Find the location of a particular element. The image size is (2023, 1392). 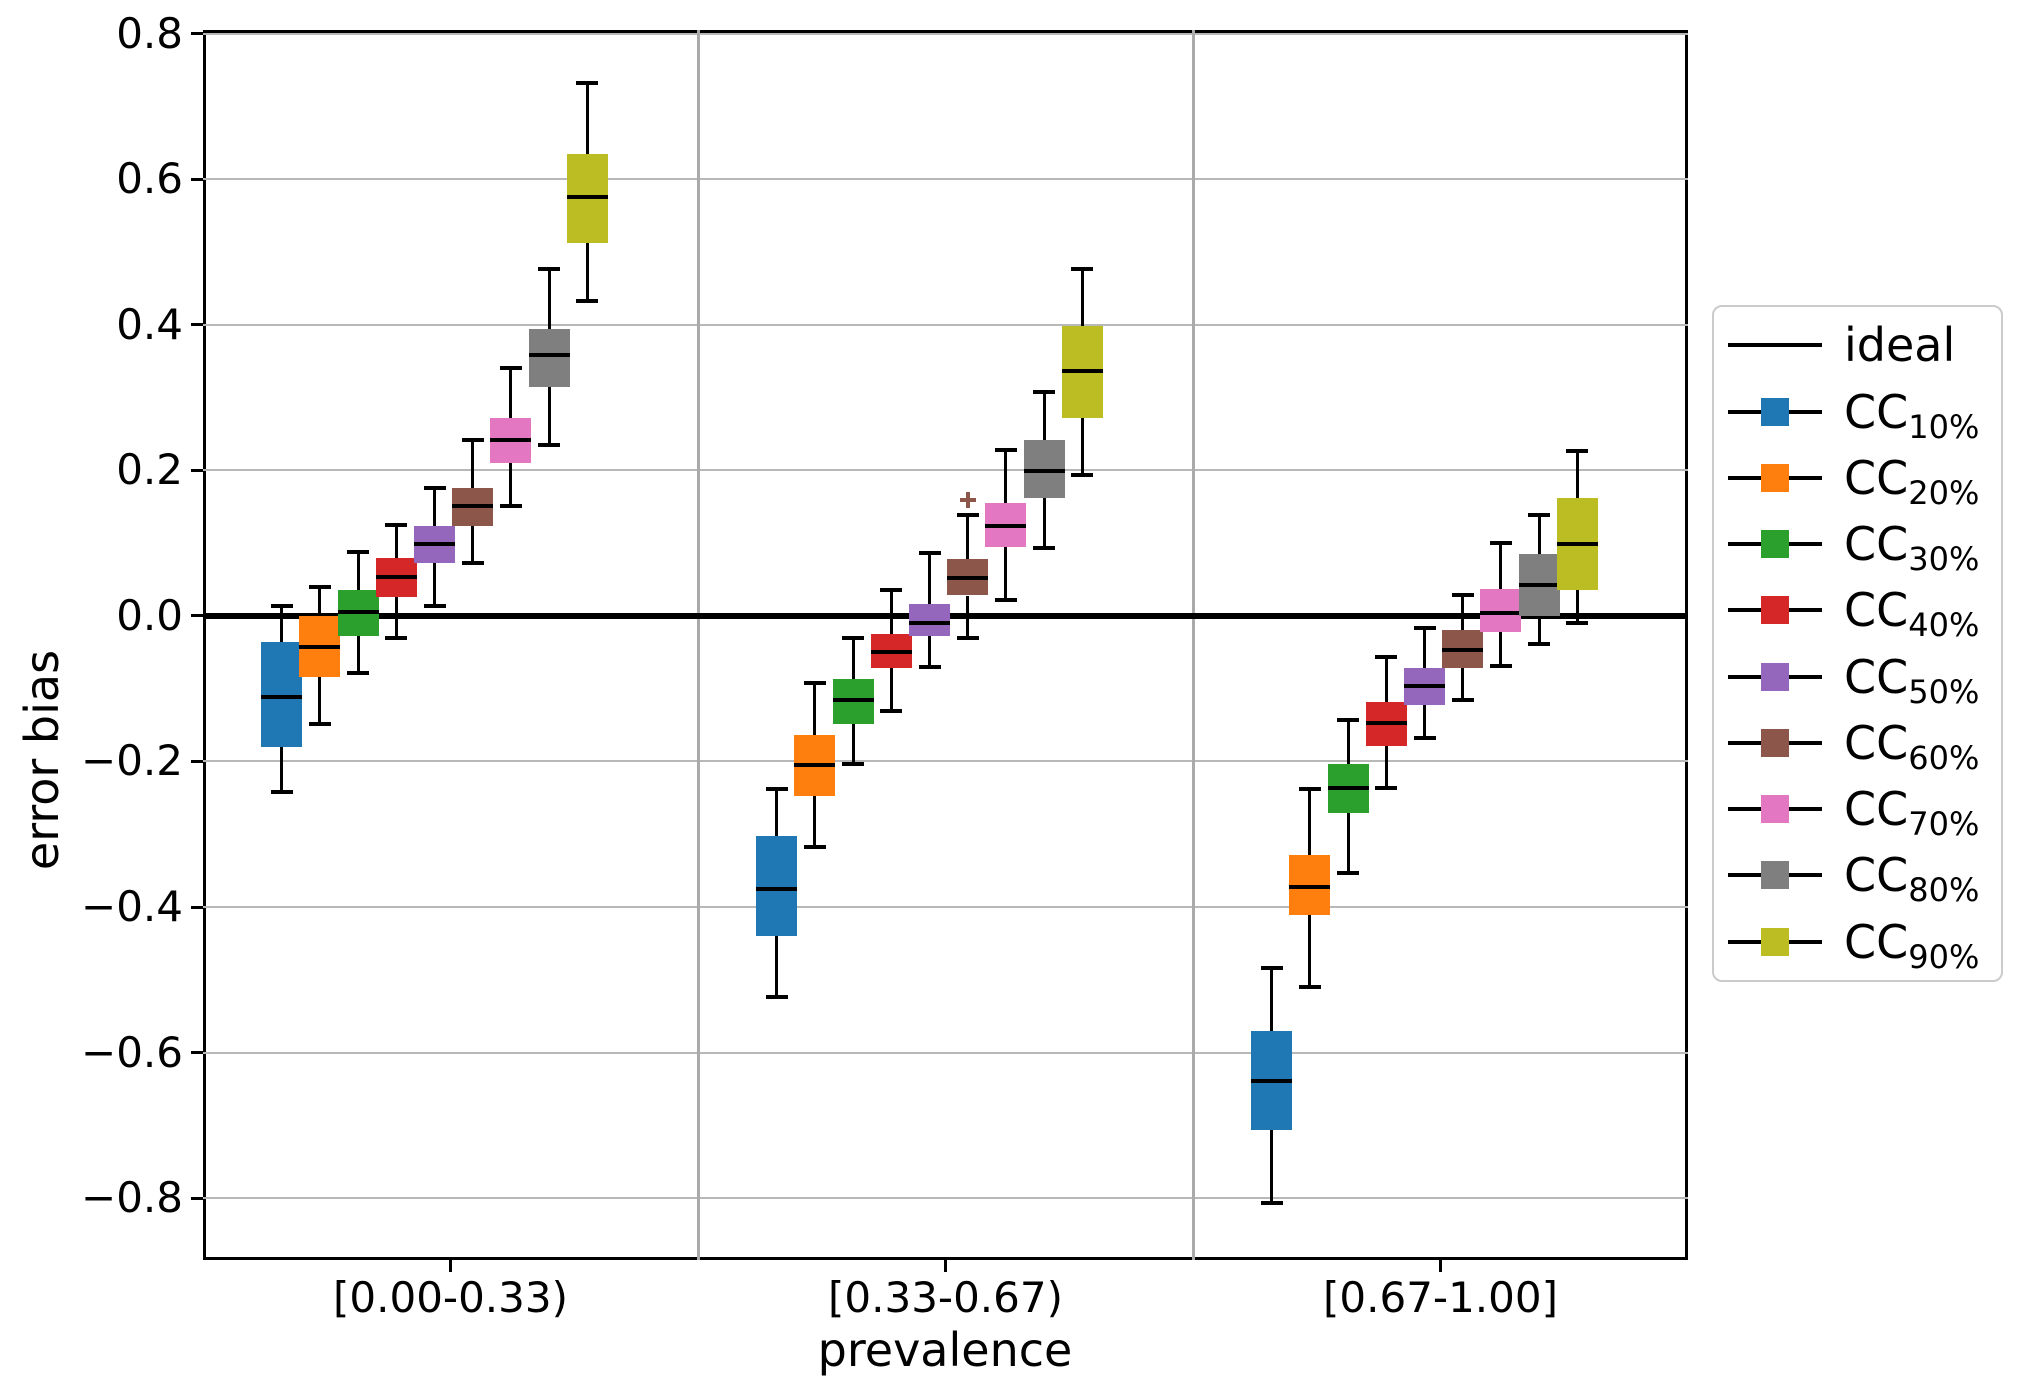

legend-label-subscript: 90% is located at coordinates (1944, 956).